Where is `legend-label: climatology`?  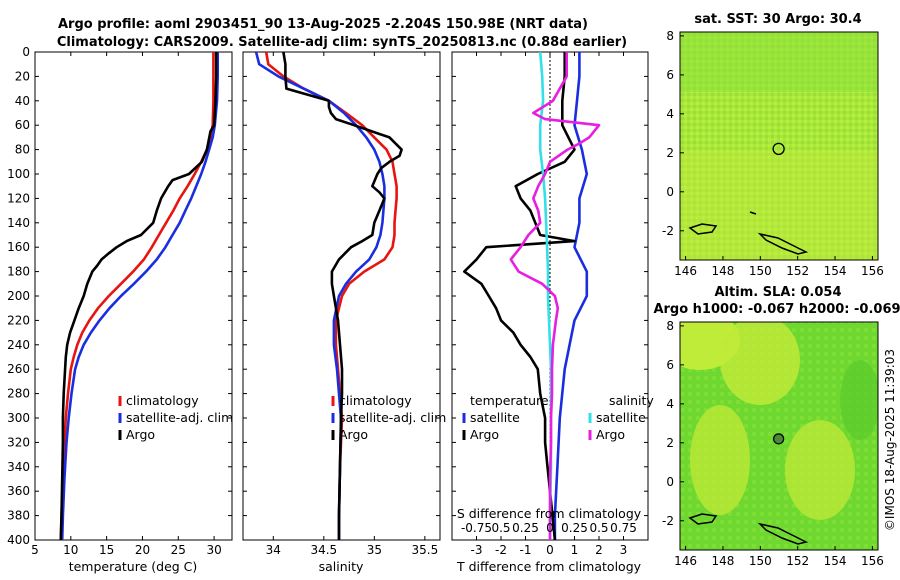 legend-label: climatology is located at coordinates (375, 400).